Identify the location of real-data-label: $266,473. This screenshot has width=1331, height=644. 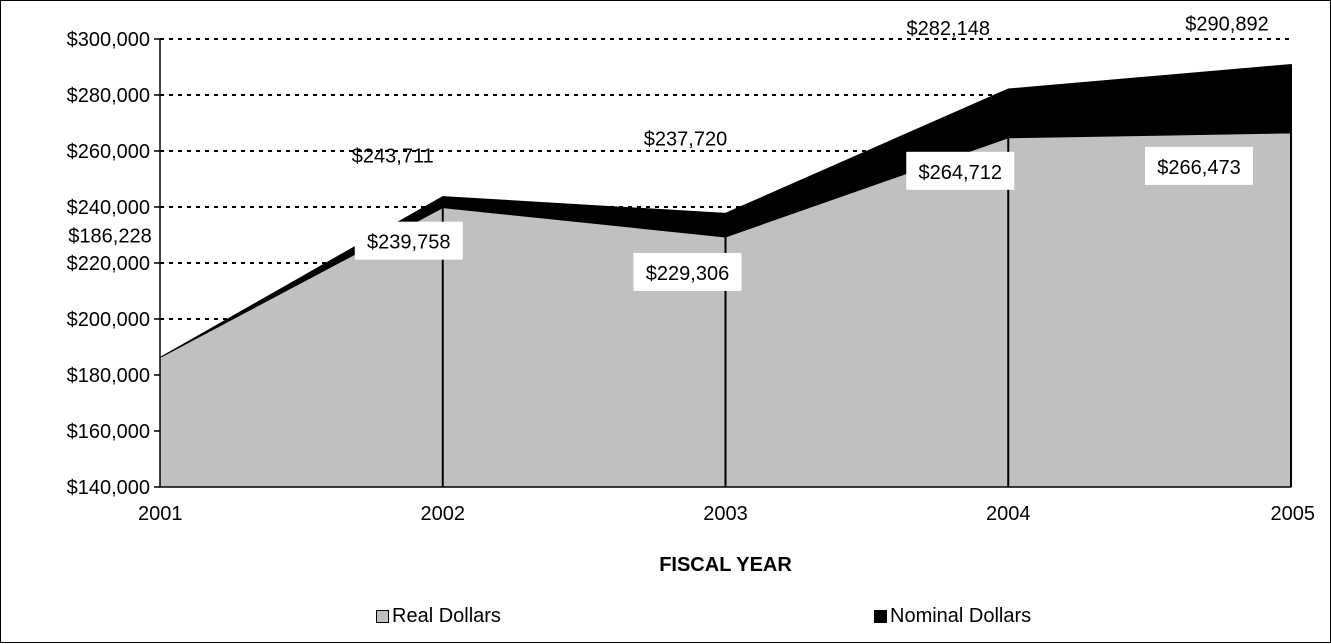
(1198, 168).